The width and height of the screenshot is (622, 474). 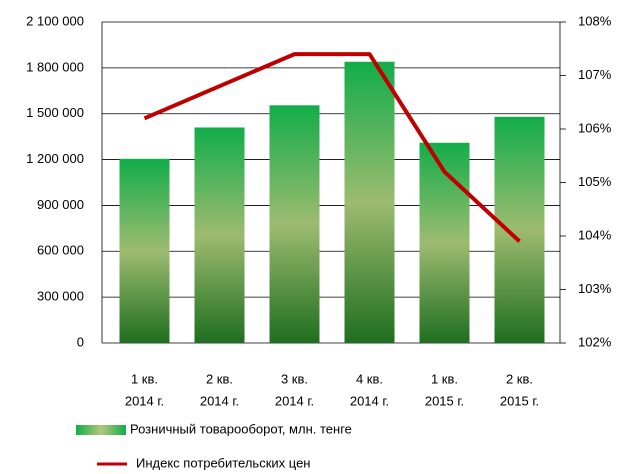 What do you see at coordinates (595, 20) in the screenshot?
I see `y2-tick-label: 108%` at bounding box center [595, 20].